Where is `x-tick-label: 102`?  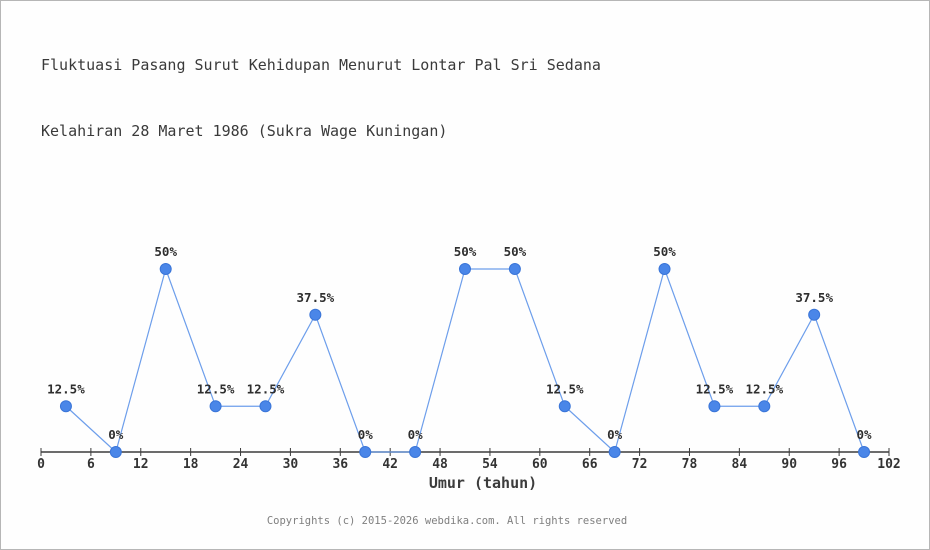 x-tick-label: 102 is located at coordinates (888, 464).